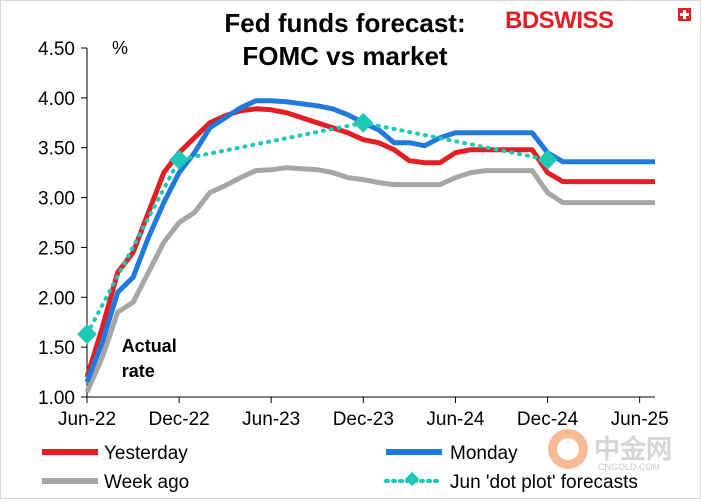 This screenshot has width=701, height=504. I want to click on legend-item-dot-plot: Jun 'dot plot' forecasts, so click(511, 482).